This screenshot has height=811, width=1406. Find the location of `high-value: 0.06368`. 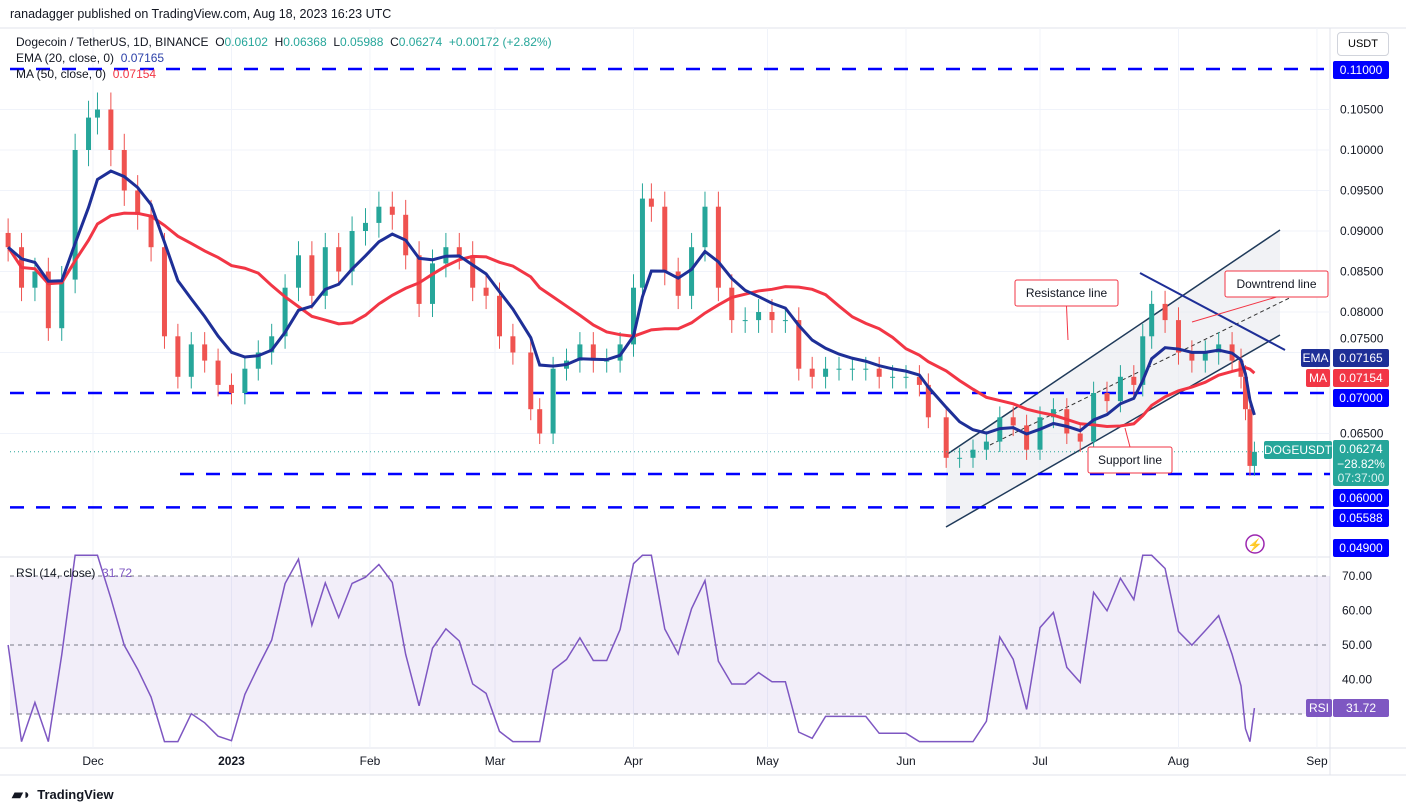

high-value: 0.06368 is located at coordinates (305, 42).